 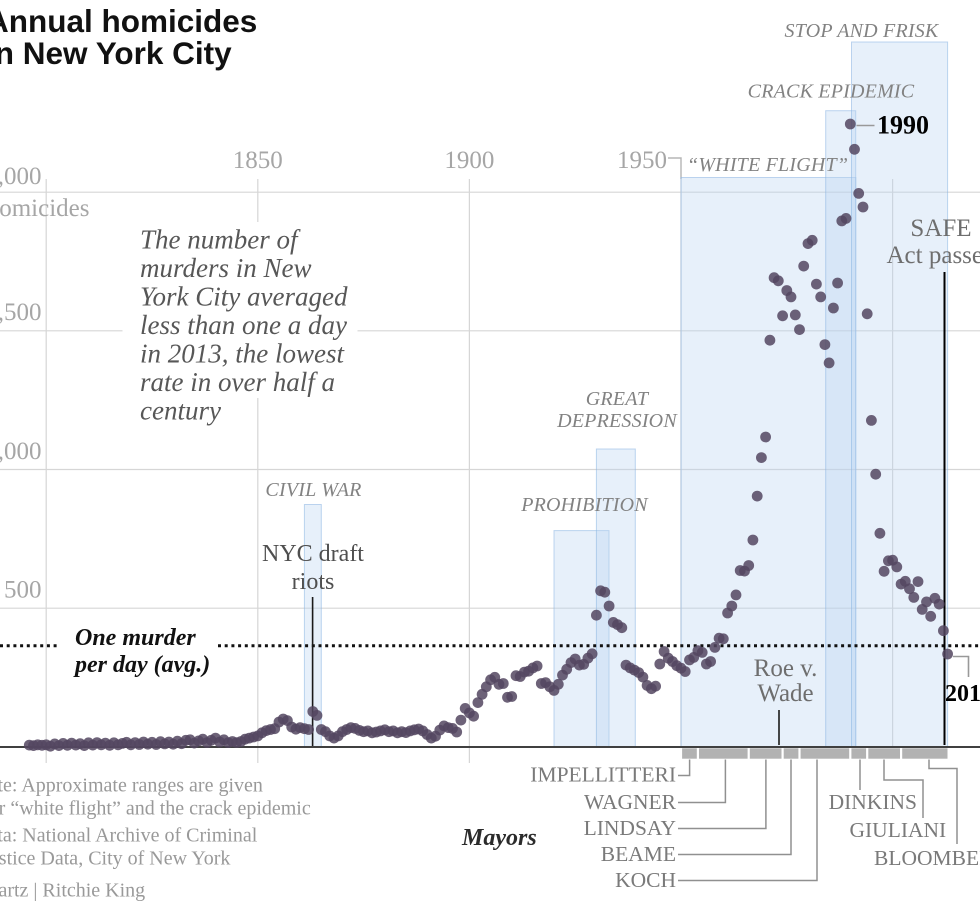 I want to click on svg-text: BLOOMBERG, so click(x=927, y=858).